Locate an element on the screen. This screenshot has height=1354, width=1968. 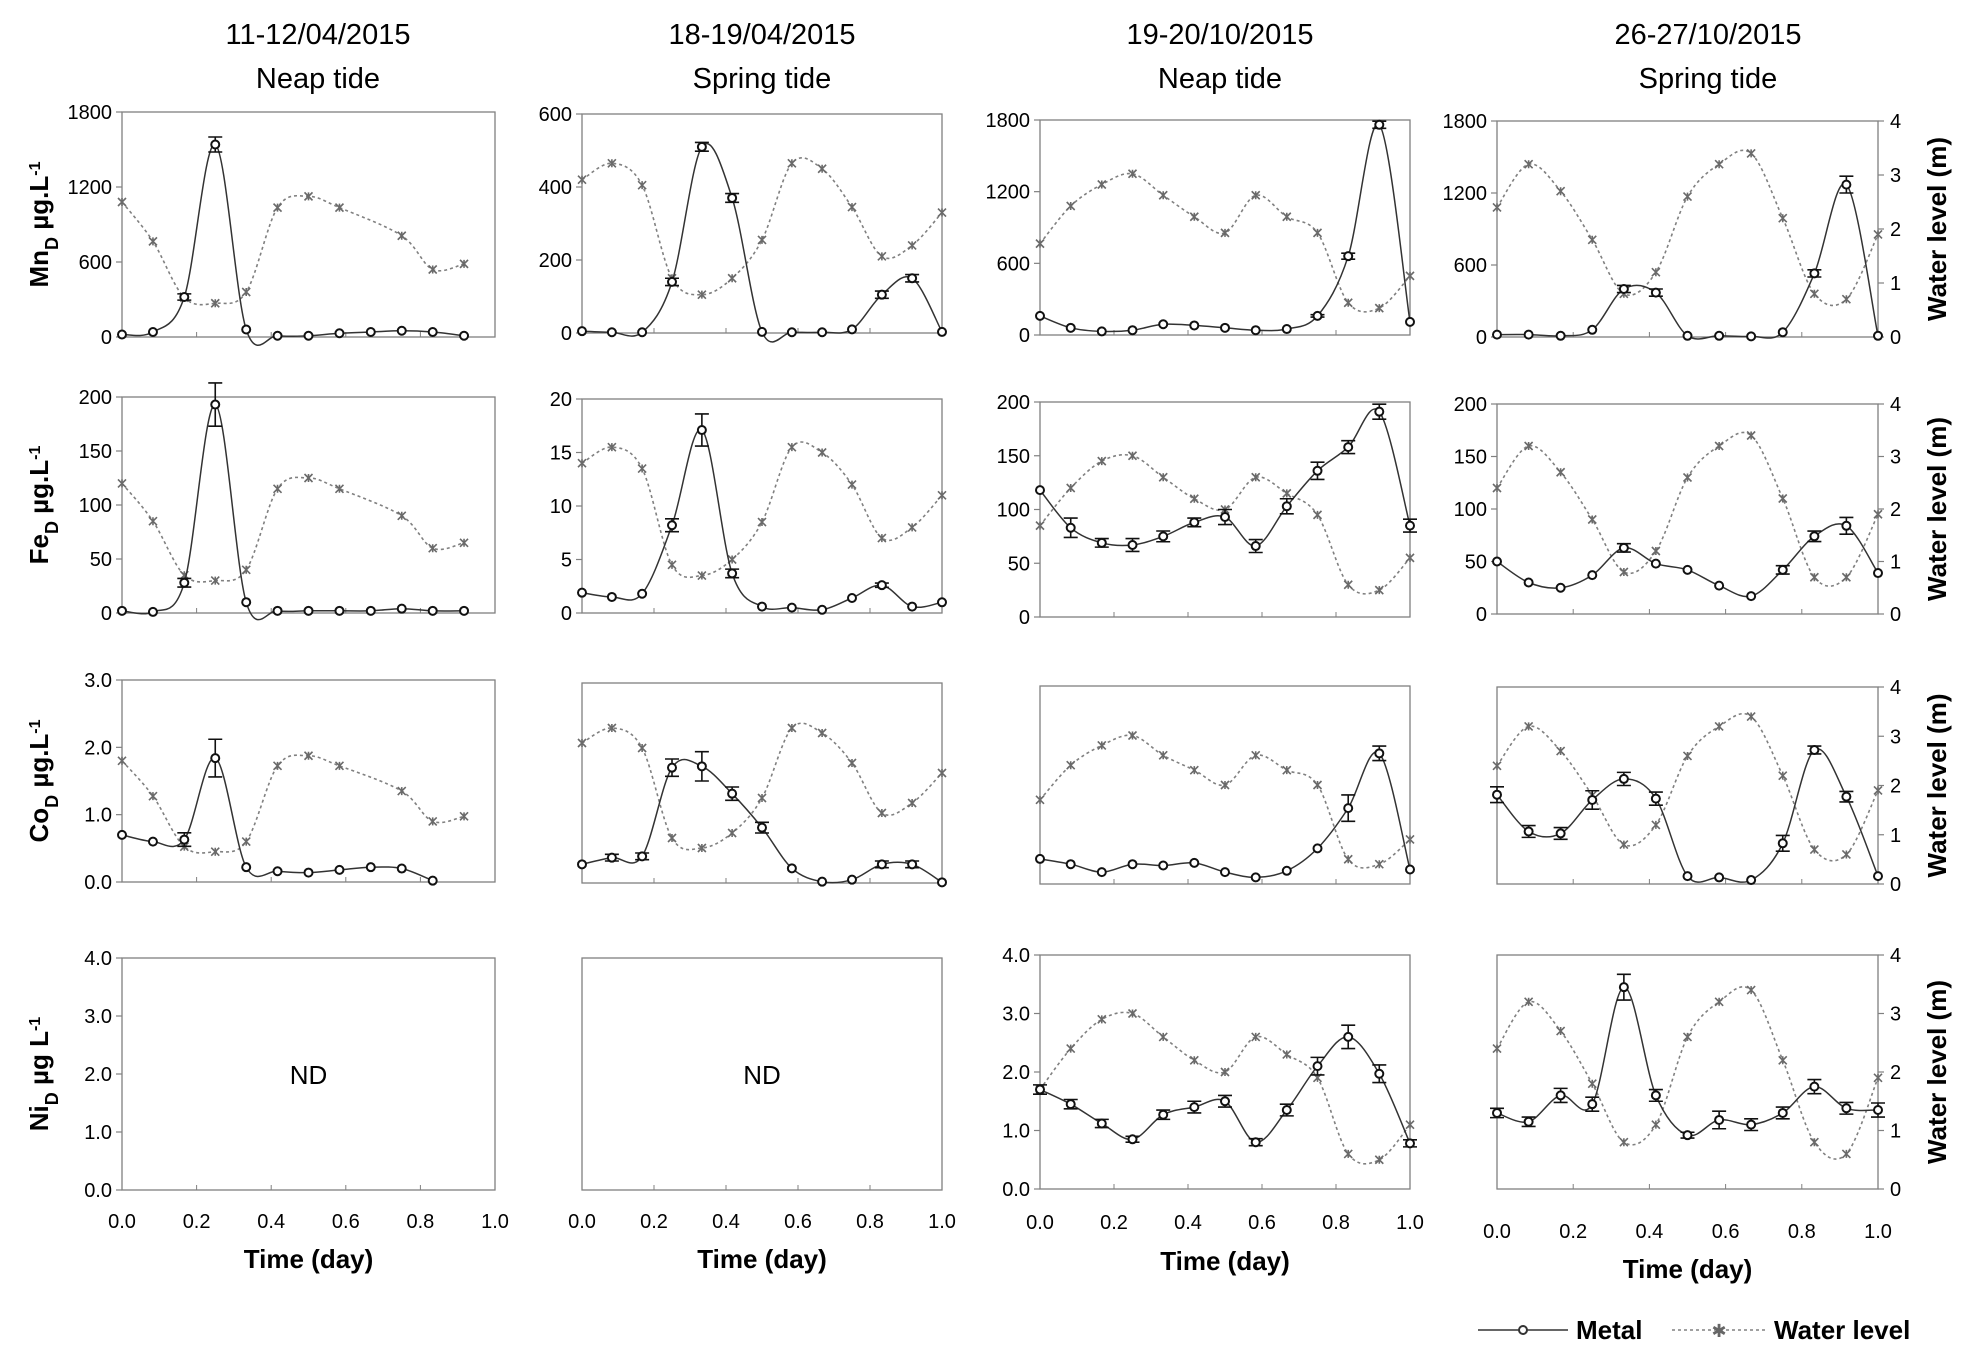
water-tick-label: 4 is located at coordinates (1895, 688).